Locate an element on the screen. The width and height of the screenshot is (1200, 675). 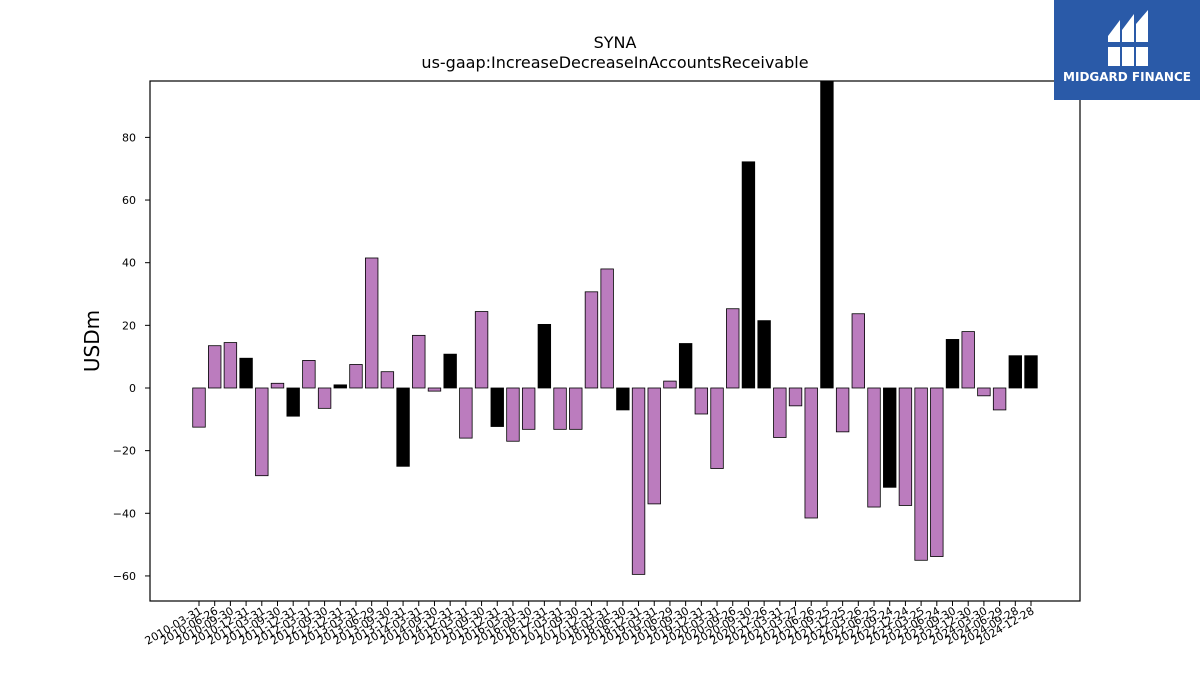
y-tick-label: −20 is located at coordinates (124, 451).